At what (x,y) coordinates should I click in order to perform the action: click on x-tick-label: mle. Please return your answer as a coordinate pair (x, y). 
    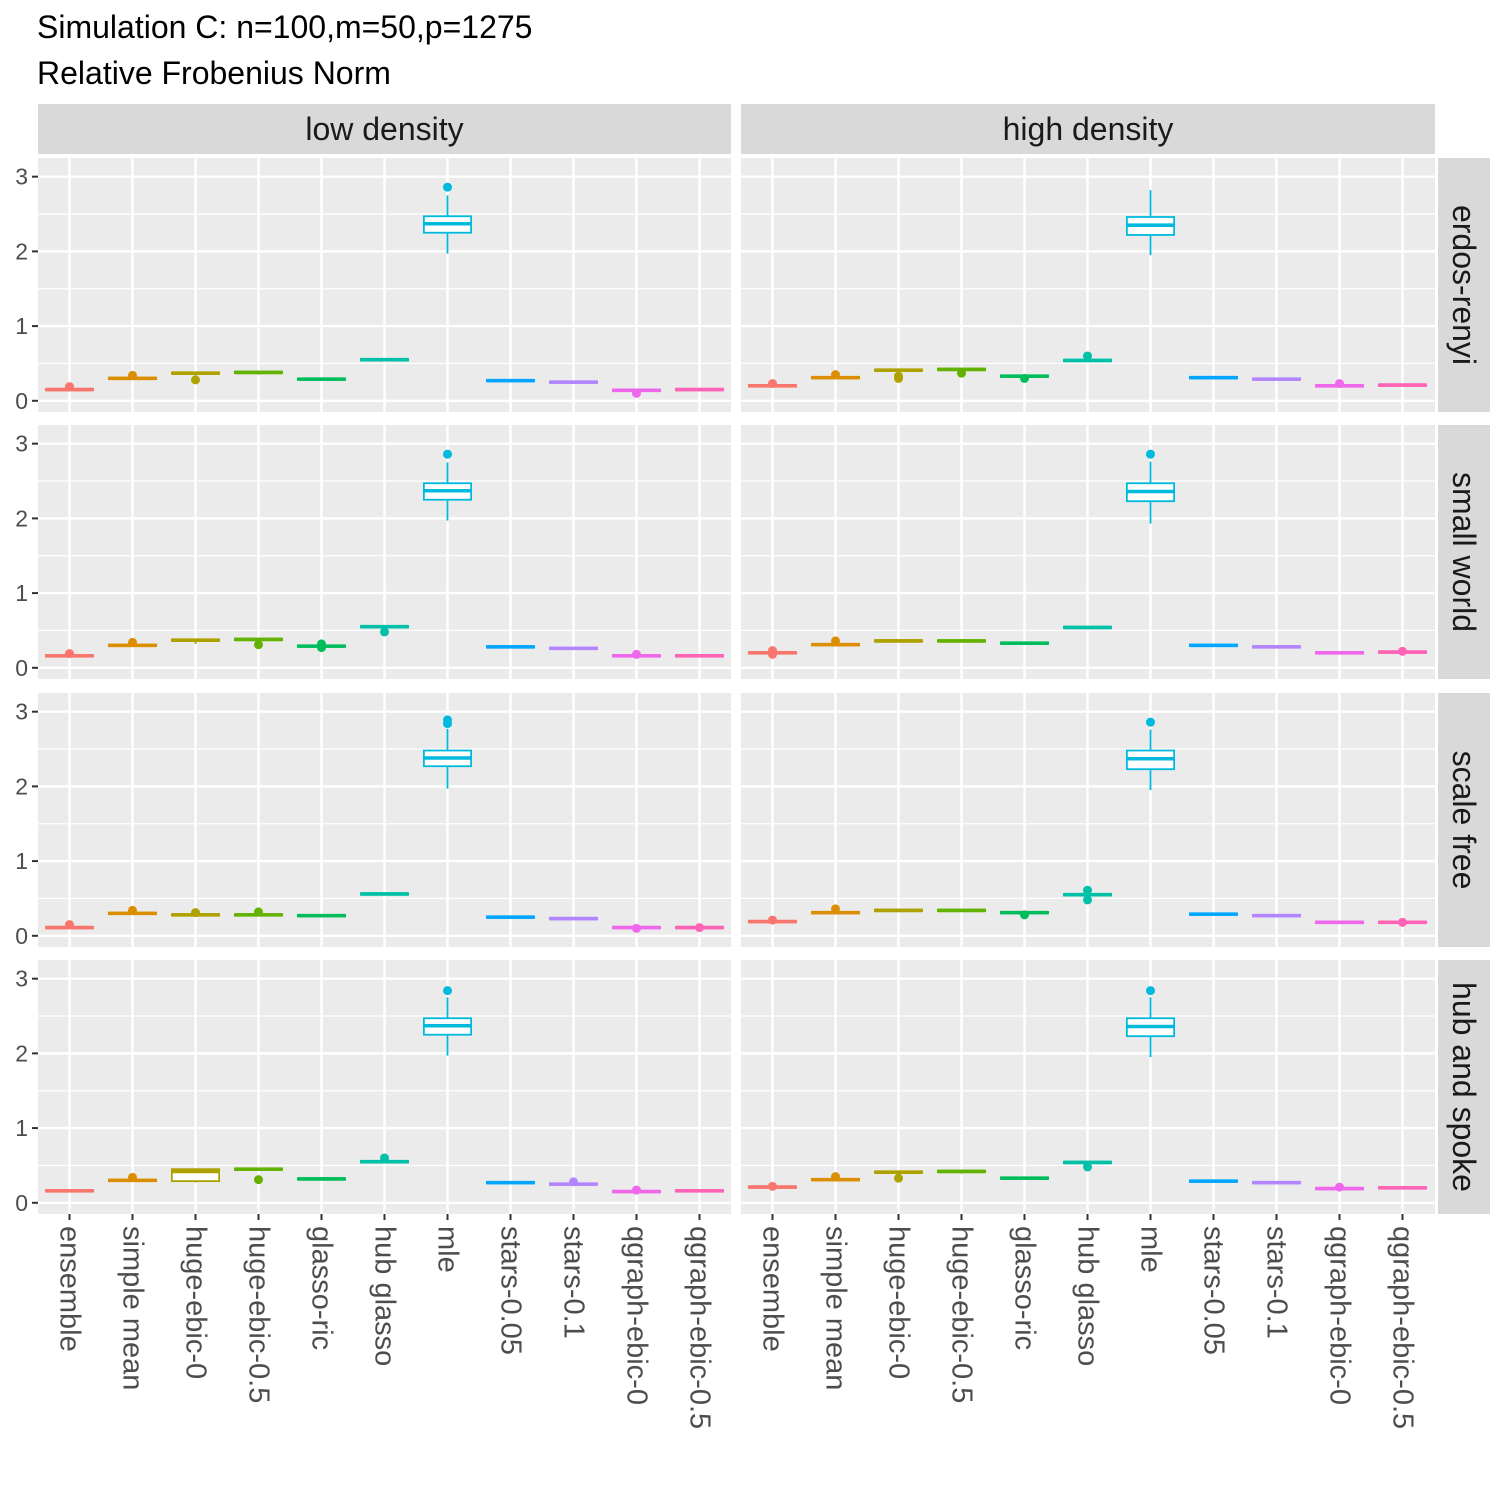
    Looking at the image, I should click on (1151, 1249).